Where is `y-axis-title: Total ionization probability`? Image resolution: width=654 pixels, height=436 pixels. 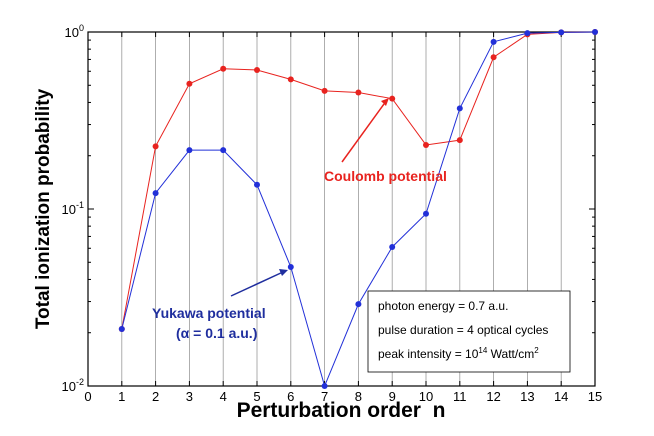 y-axis-title: Total ionization probability is located at coordinates (43, 208).